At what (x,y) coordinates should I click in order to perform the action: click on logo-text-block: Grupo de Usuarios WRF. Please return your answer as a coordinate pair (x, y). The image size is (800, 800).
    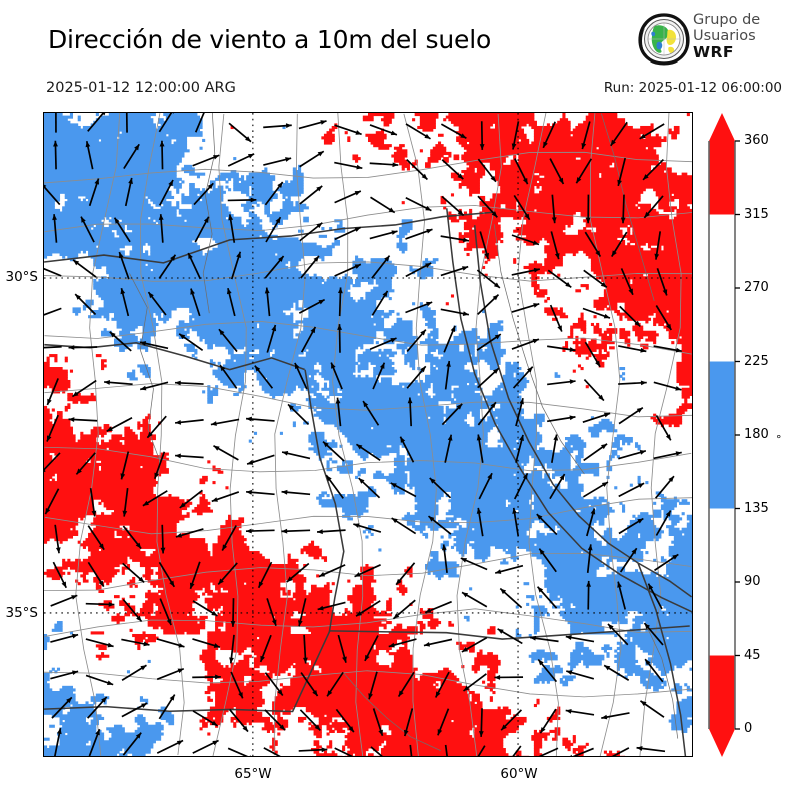
    Looking at the image, I should click on (727, 37).